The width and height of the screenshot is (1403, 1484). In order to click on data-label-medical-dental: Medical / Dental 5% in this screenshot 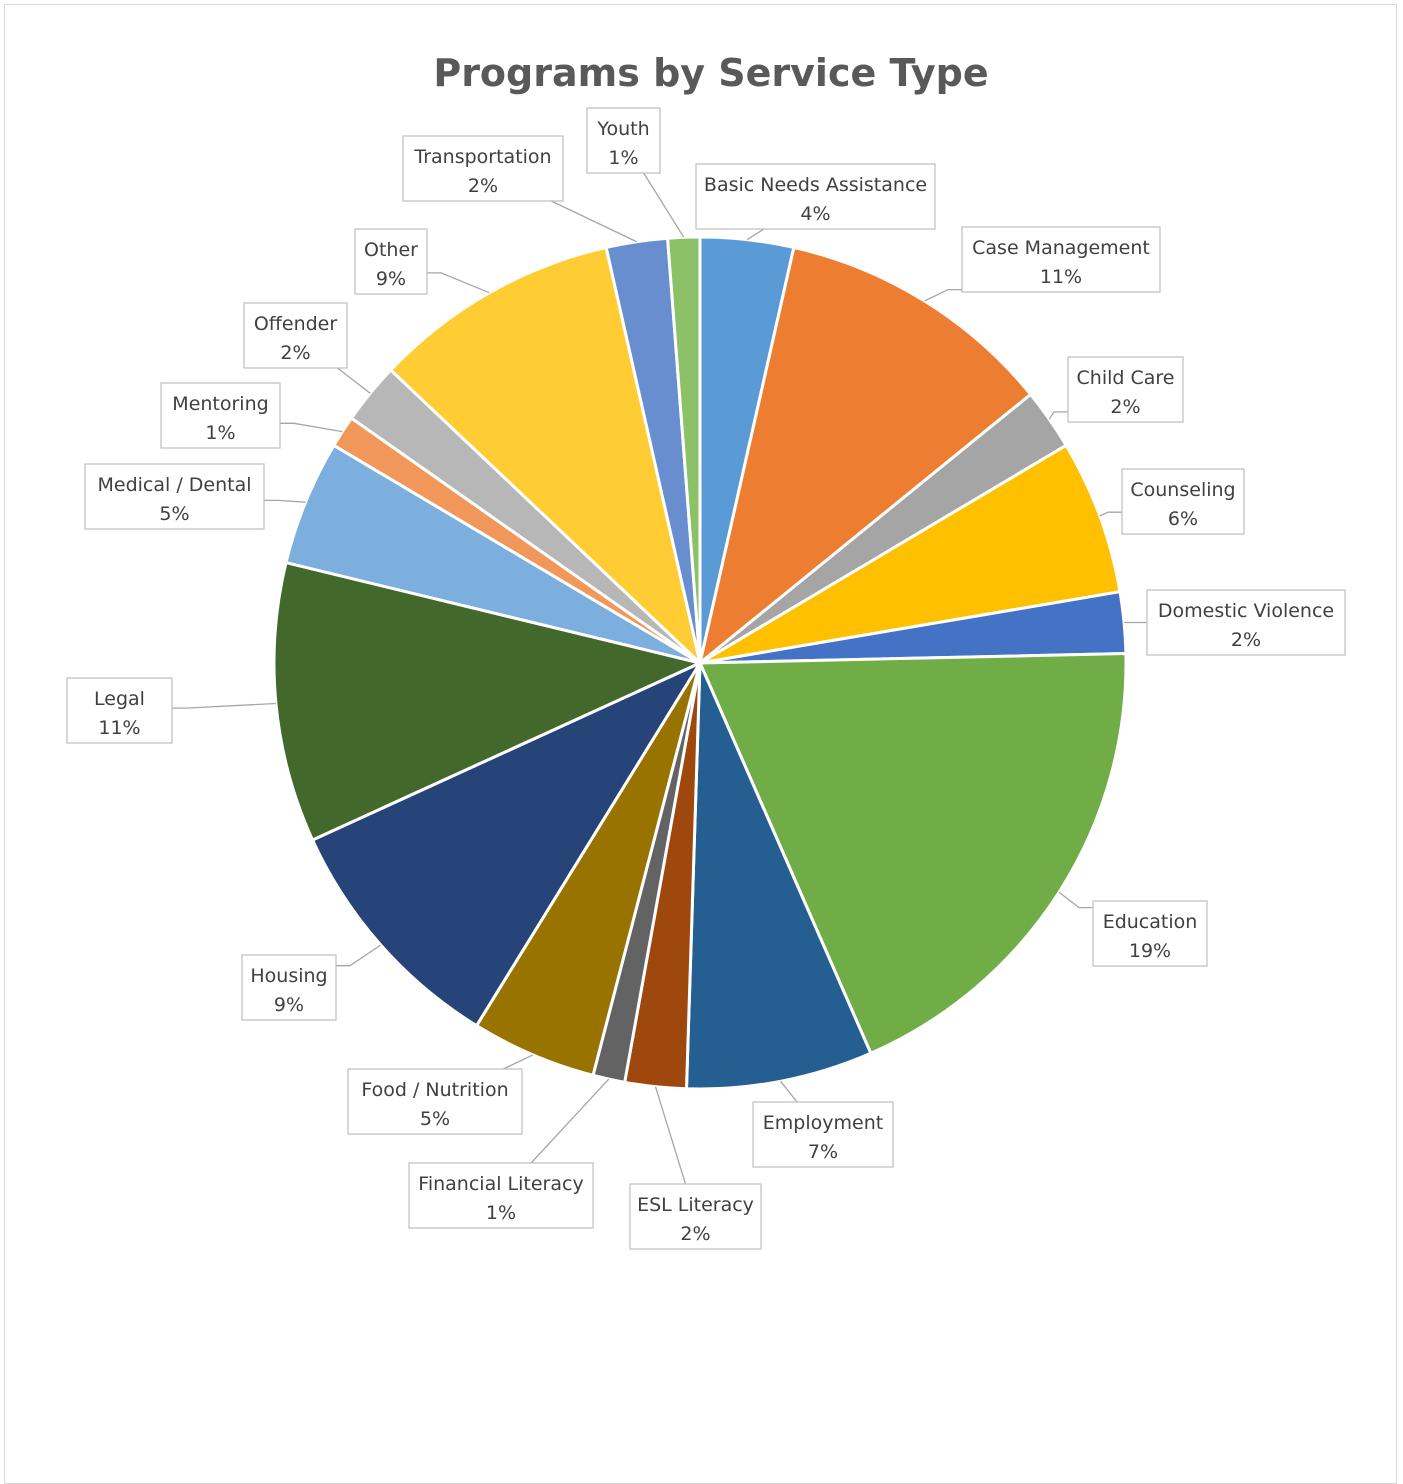, I will do `click(174, 496)`.